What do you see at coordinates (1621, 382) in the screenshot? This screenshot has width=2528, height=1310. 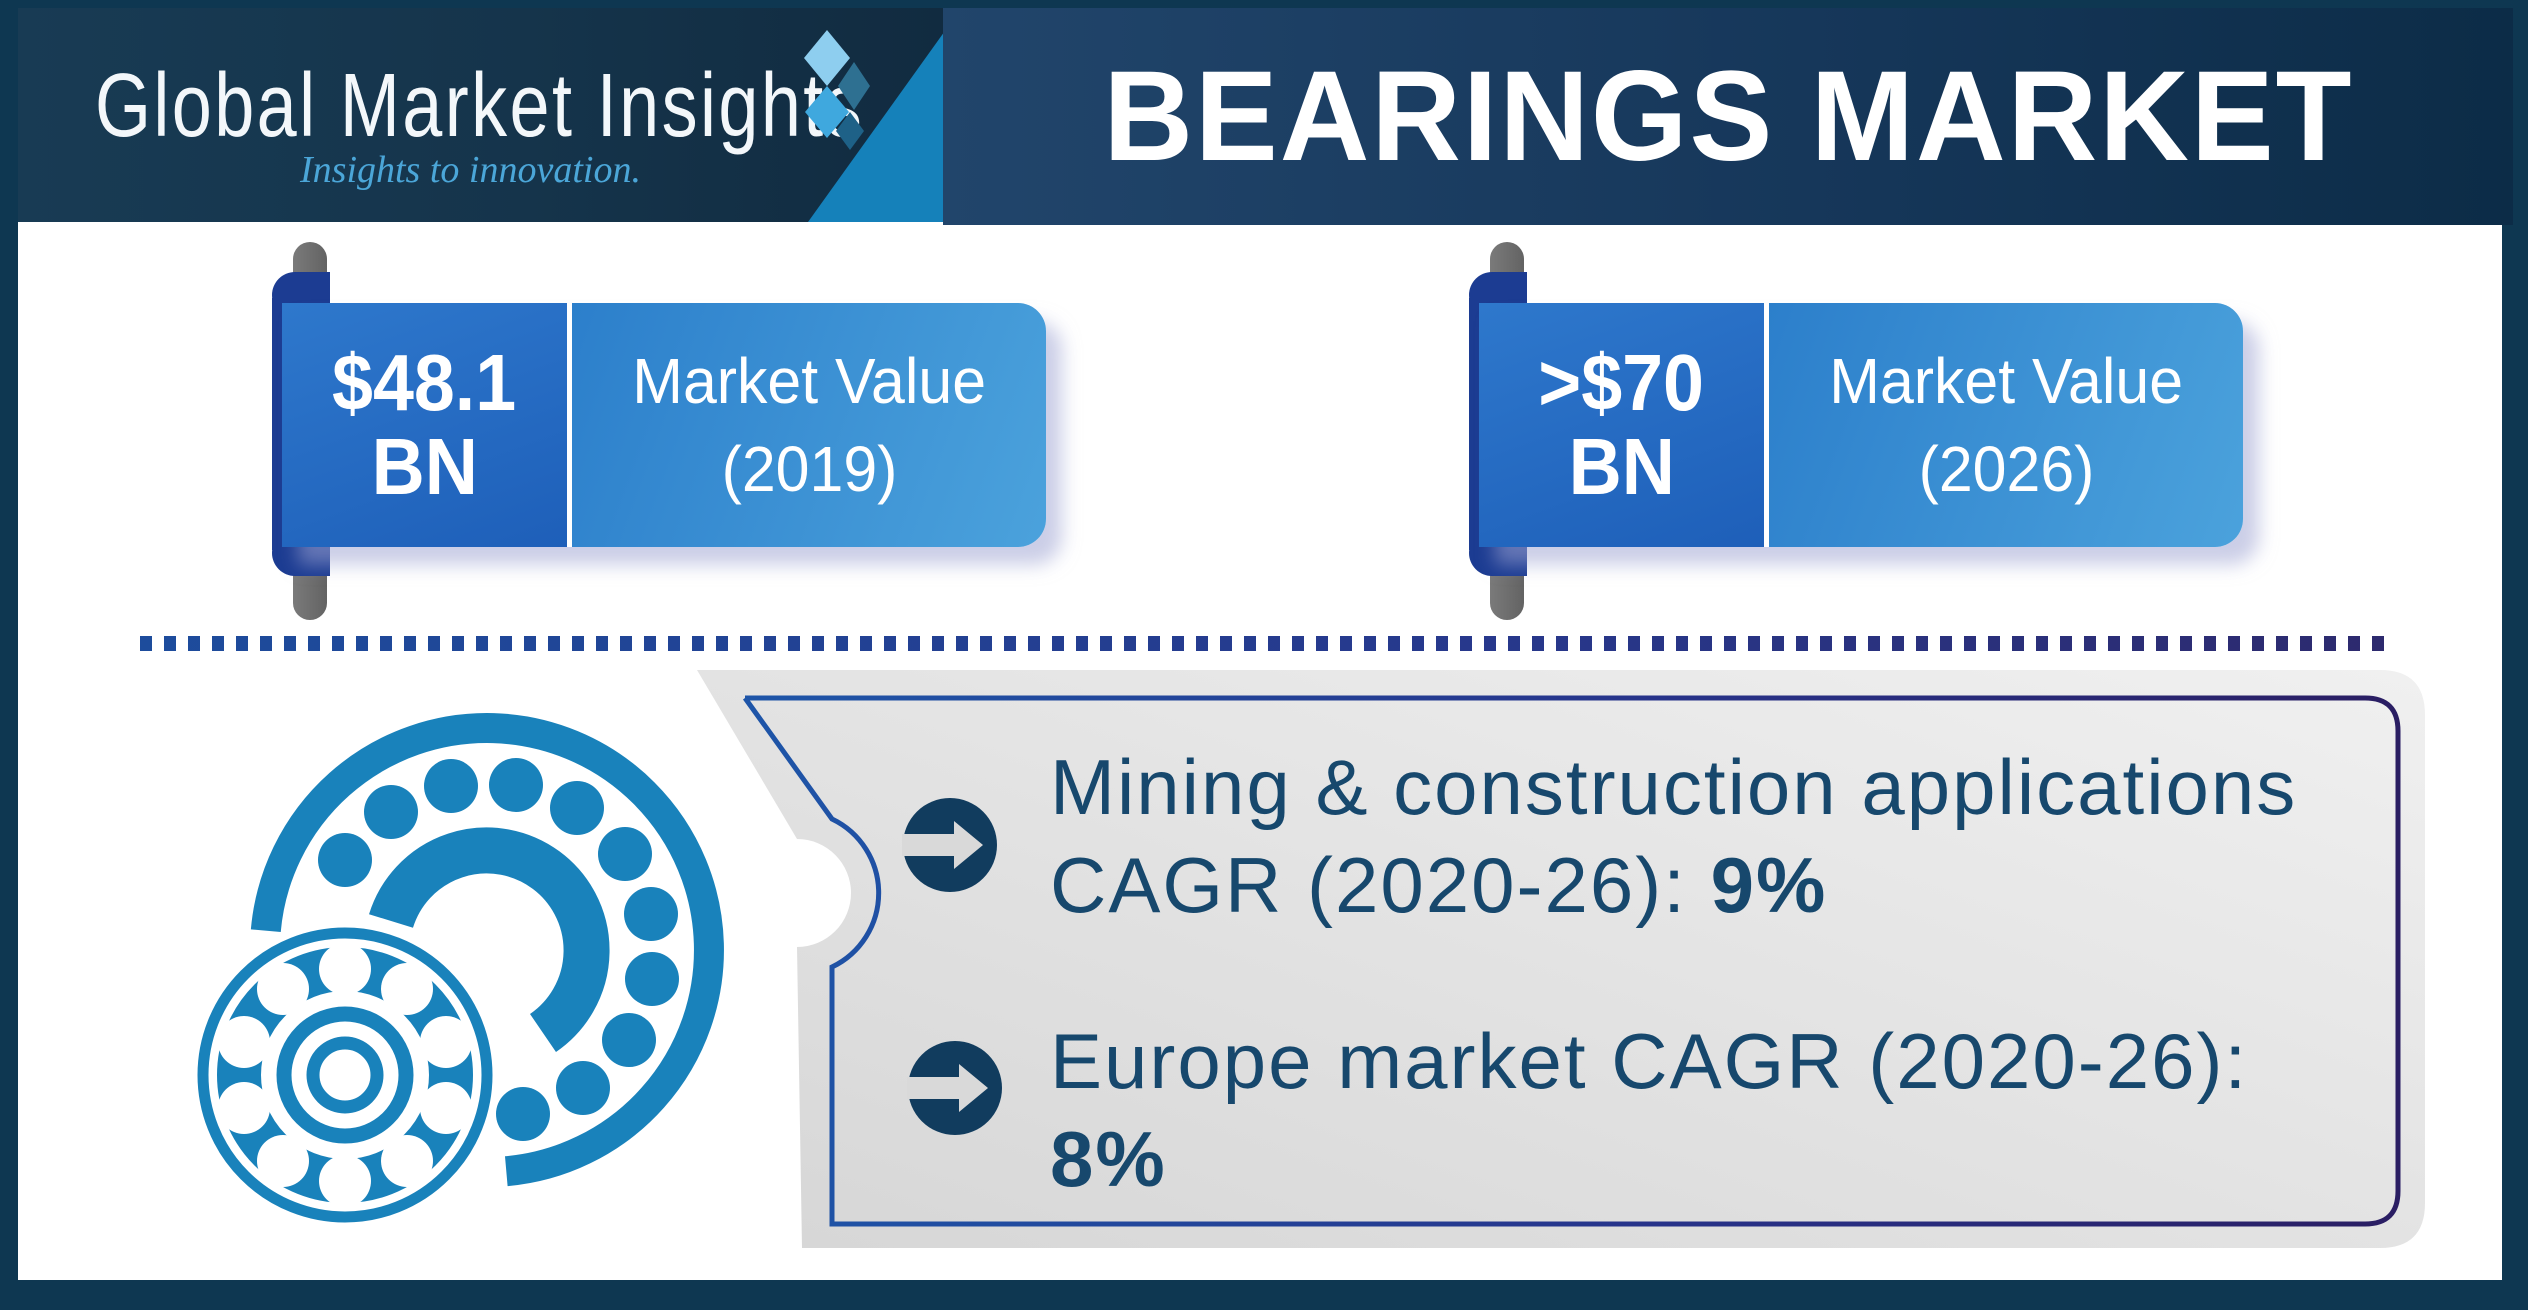 I see `banner-value-amount: >$70` at bounding box center [1621, 382].